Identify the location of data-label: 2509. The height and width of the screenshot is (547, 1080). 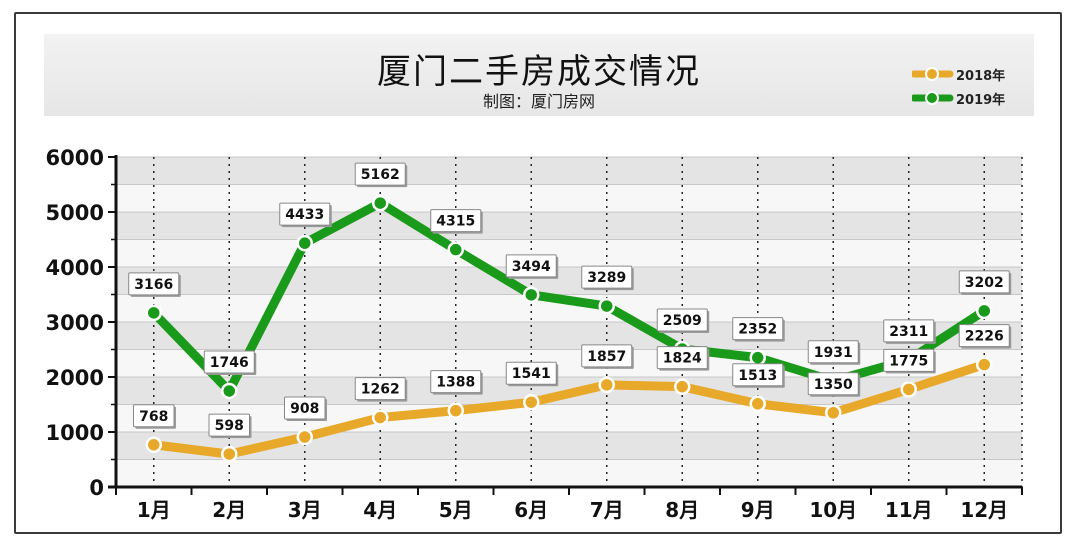
(682, 321).